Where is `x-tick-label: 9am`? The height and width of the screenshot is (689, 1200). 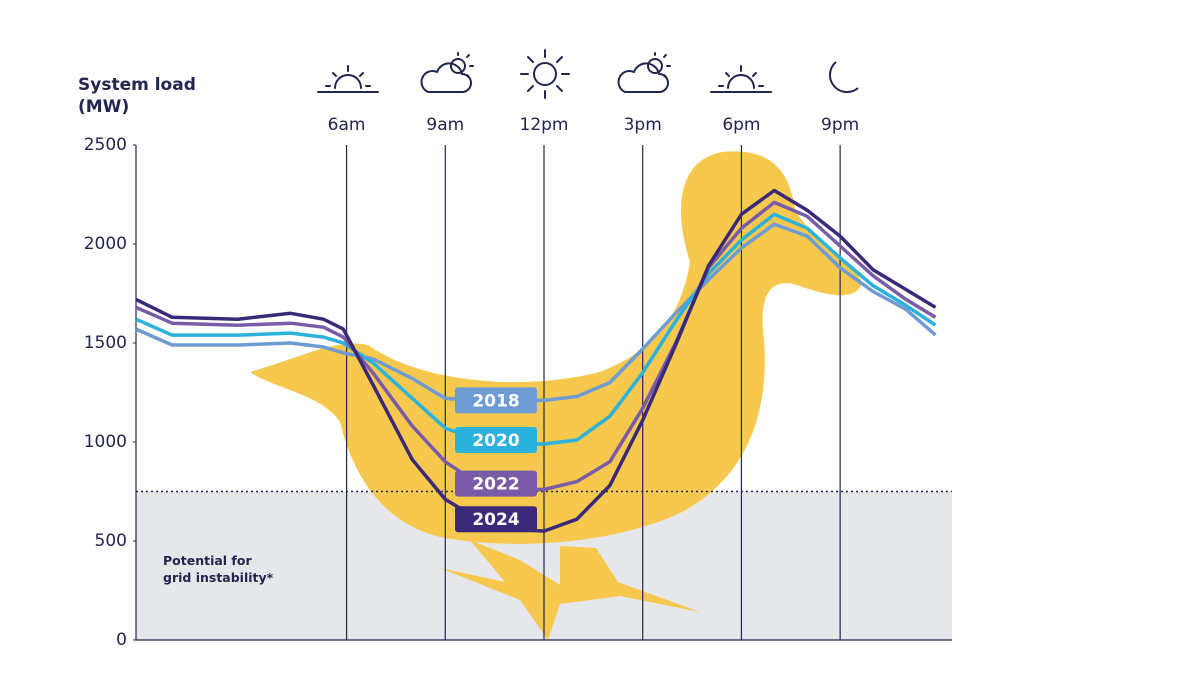 x-tick-label: 9am is located at coordinates (445, 125).